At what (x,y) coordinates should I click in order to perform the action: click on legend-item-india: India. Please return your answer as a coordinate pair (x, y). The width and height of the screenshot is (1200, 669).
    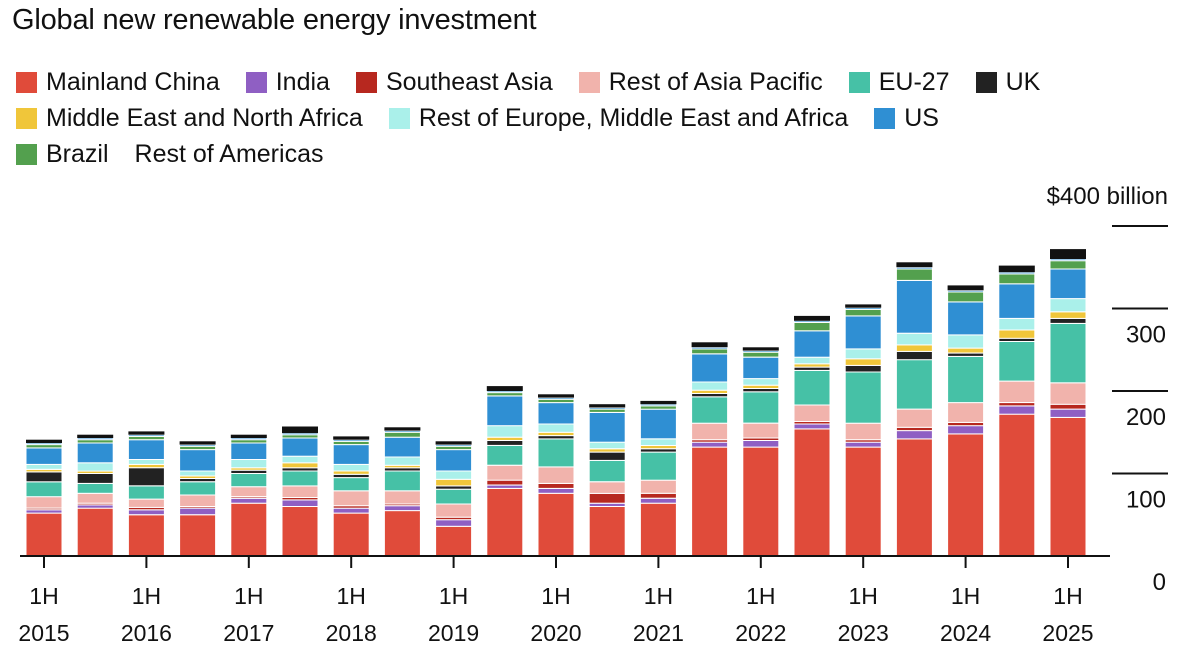
    Looking at the image, I should click on (287, 82).